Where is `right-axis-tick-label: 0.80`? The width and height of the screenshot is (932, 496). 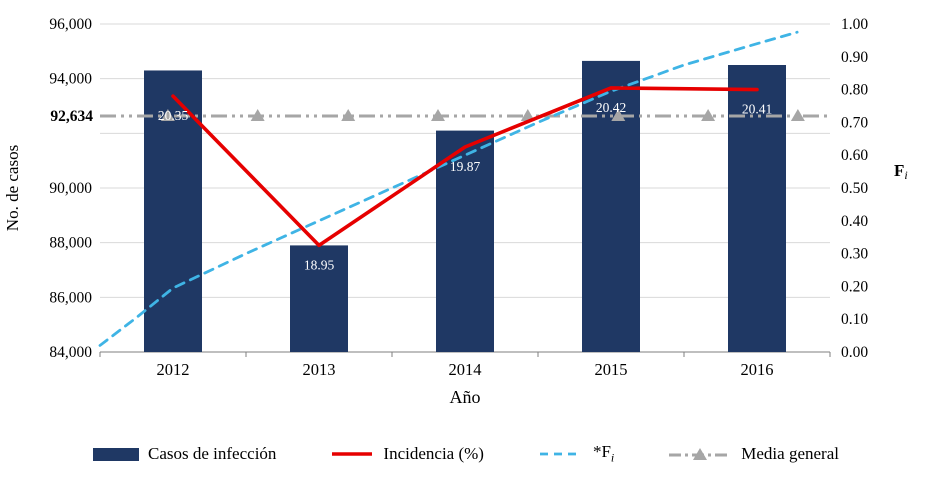
right-axis-tick-label: 0.80 is located at coordinates (854, 90).